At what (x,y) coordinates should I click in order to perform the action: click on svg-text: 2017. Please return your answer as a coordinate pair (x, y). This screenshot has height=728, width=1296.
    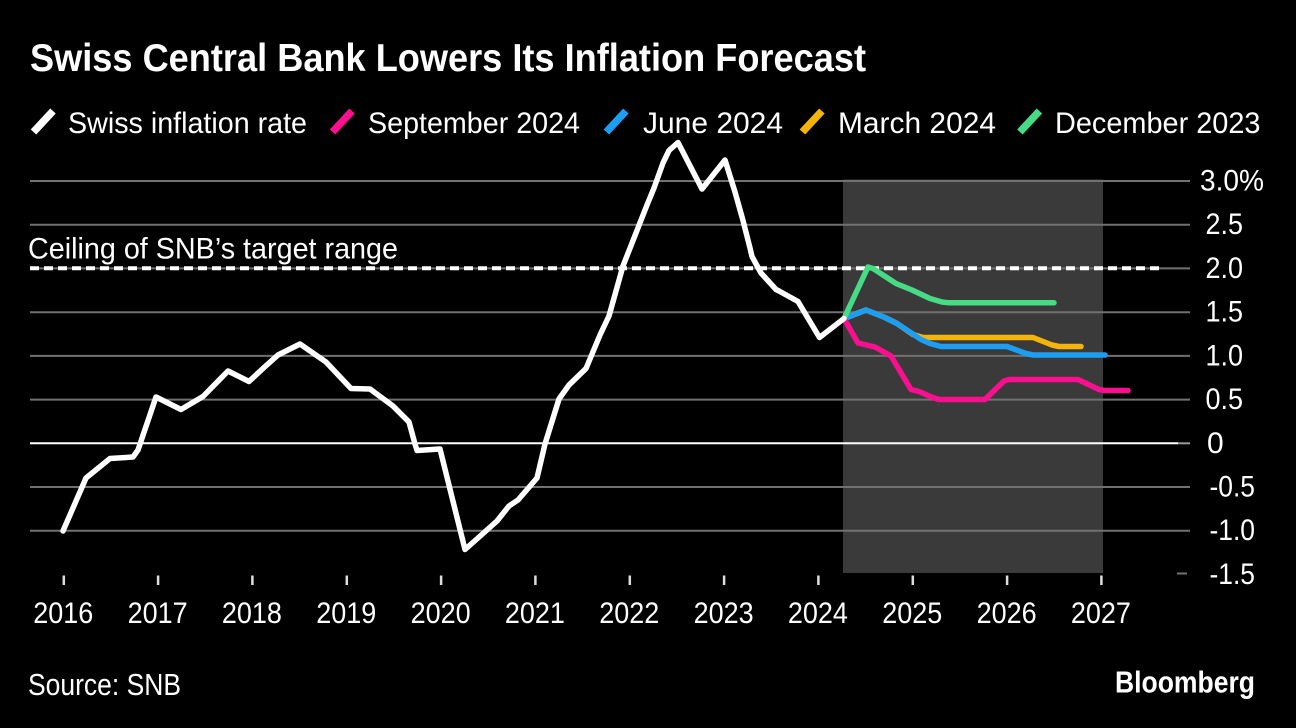
    Looking at the image, I should click on (158, 613).